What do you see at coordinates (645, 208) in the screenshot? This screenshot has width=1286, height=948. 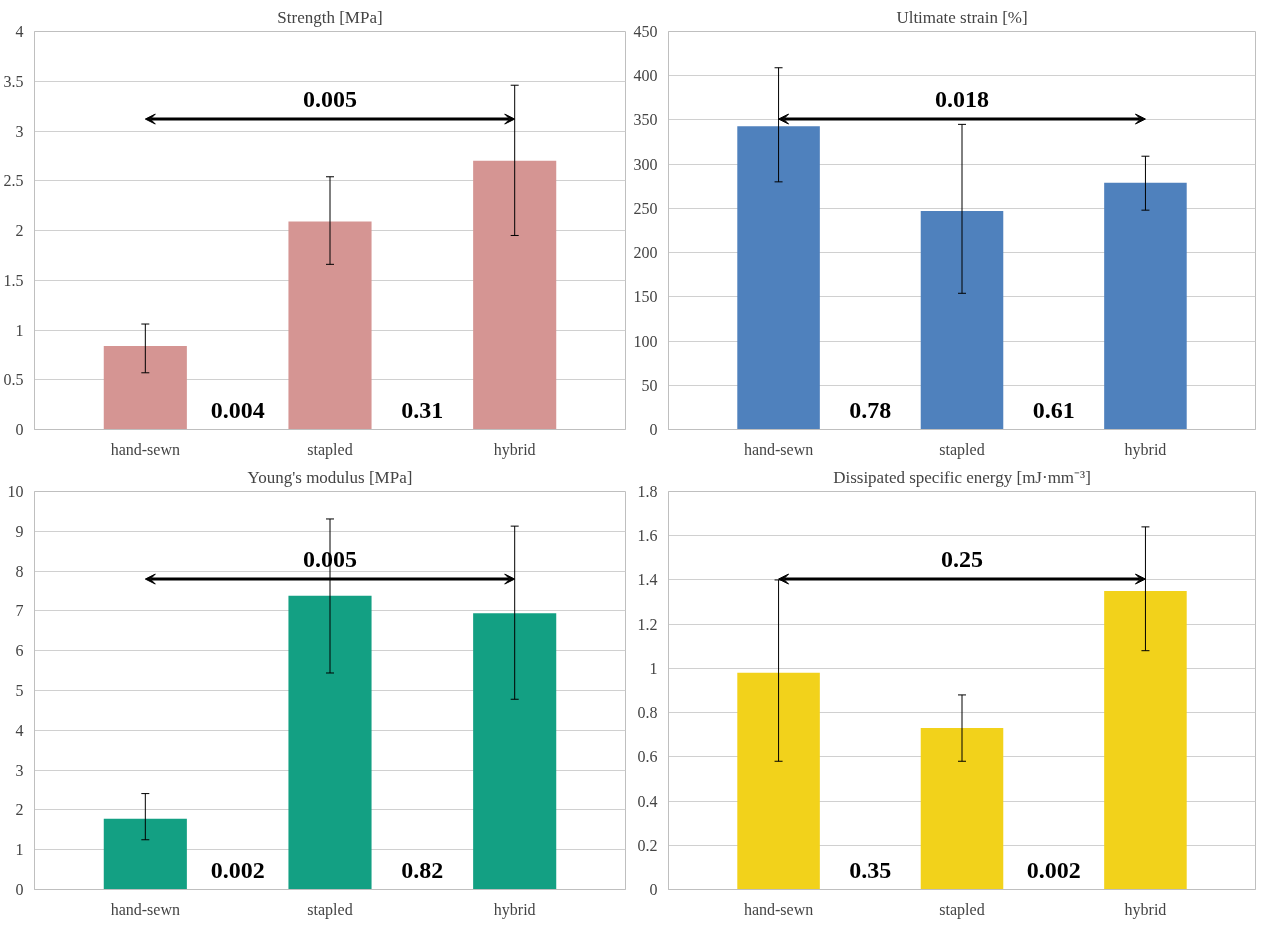 I see `y-tick-label: 250` at bounding box center [645, 208].